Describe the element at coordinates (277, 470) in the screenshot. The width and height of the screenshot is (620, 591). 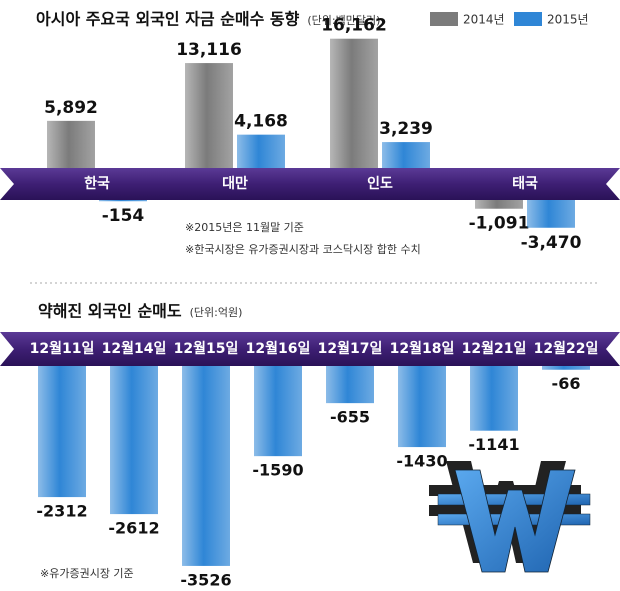
I see `value-label: -1590` at that location.